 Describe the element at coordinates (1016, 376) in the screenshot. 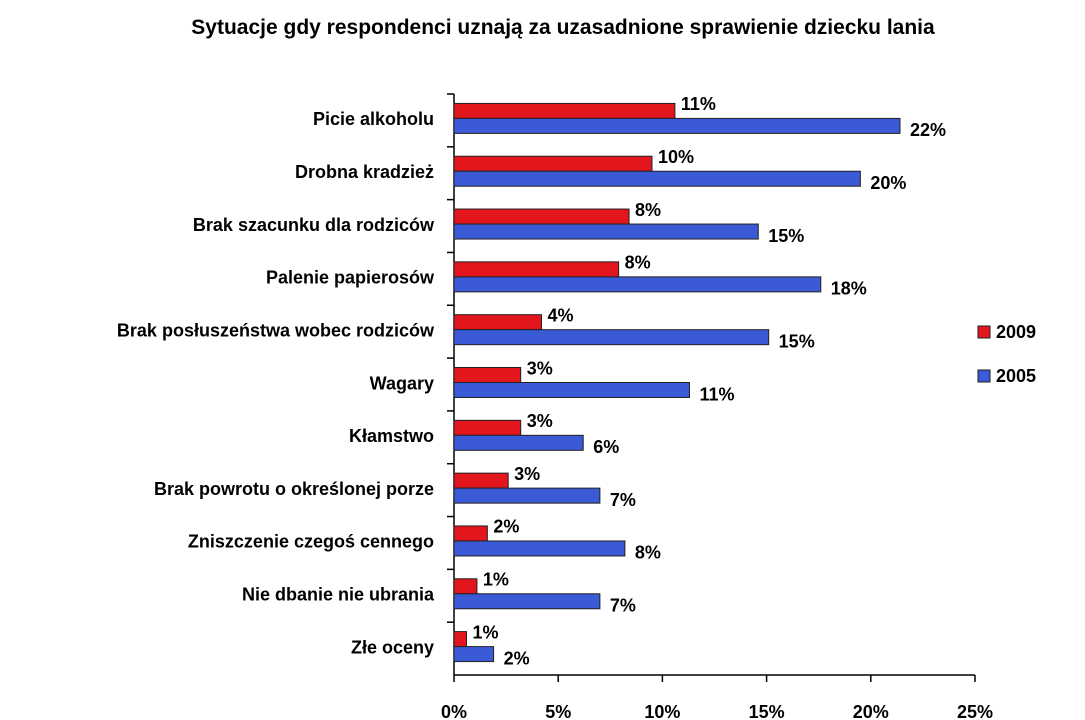

I see `legend-label: 2005` at that location.